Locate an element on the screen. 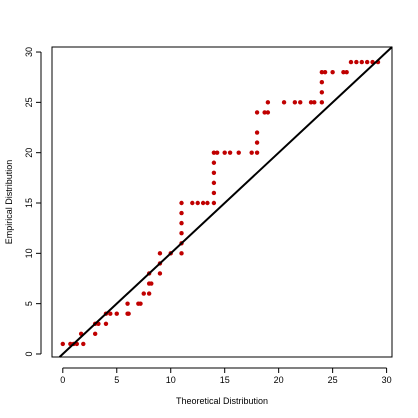 The height and width of the screenshot is (418, 418). y-axis: 0 5 10 15 20 25 30 is located at coordinates (33, 201).